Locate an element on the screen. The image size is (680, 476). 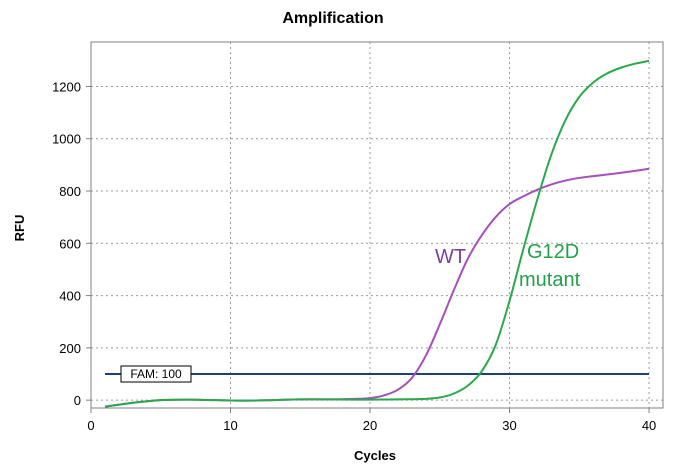
series-label-g12d-line2: mutant is located at coordinates (550, 280).